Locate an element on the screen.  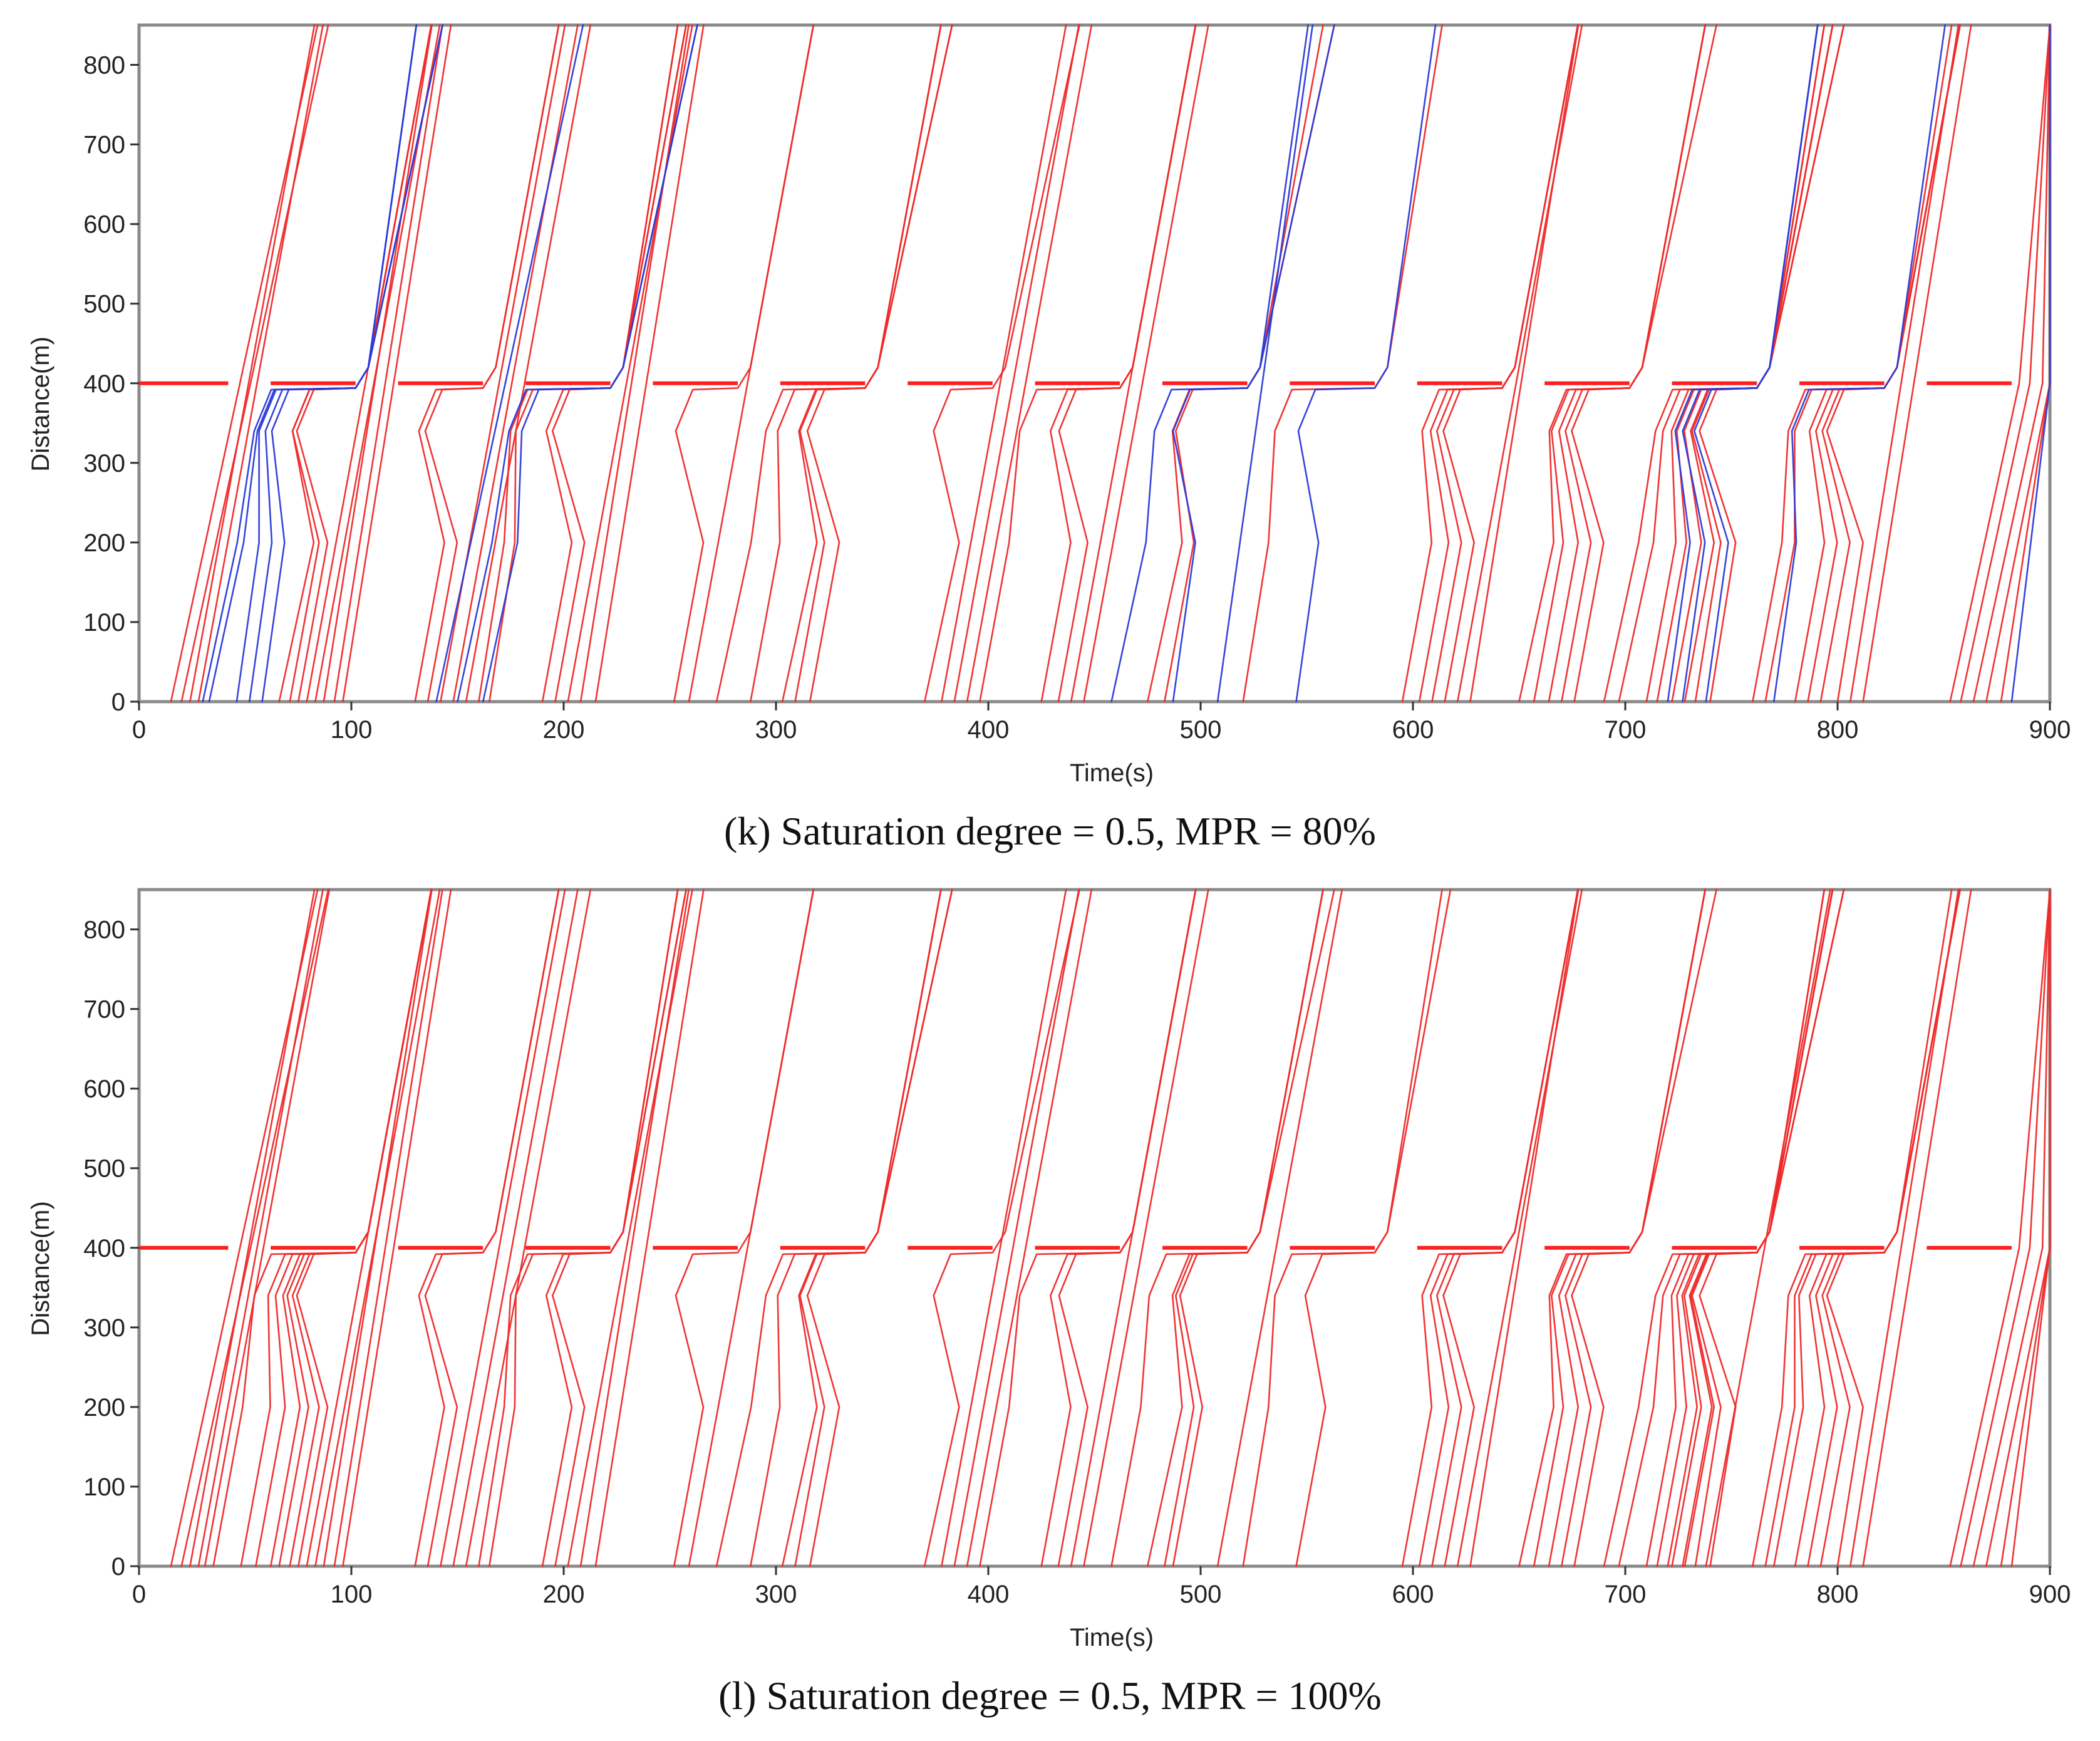
x-tick-label: 900 is located at coordinates (2050, 1594).